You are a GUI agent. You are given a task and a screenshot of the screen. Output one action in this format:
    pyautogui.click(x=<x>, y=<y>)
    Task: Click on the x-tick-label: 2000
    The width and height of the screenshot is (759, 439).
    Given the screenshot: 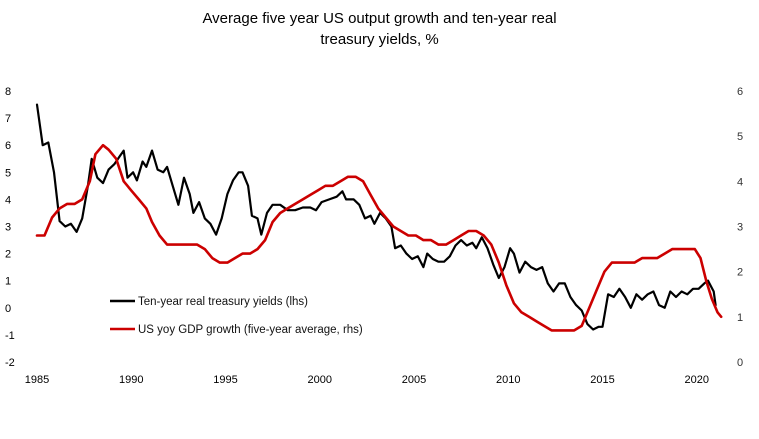 What is the action you would take?
    pyautogui.click(x=319, y=380)
    